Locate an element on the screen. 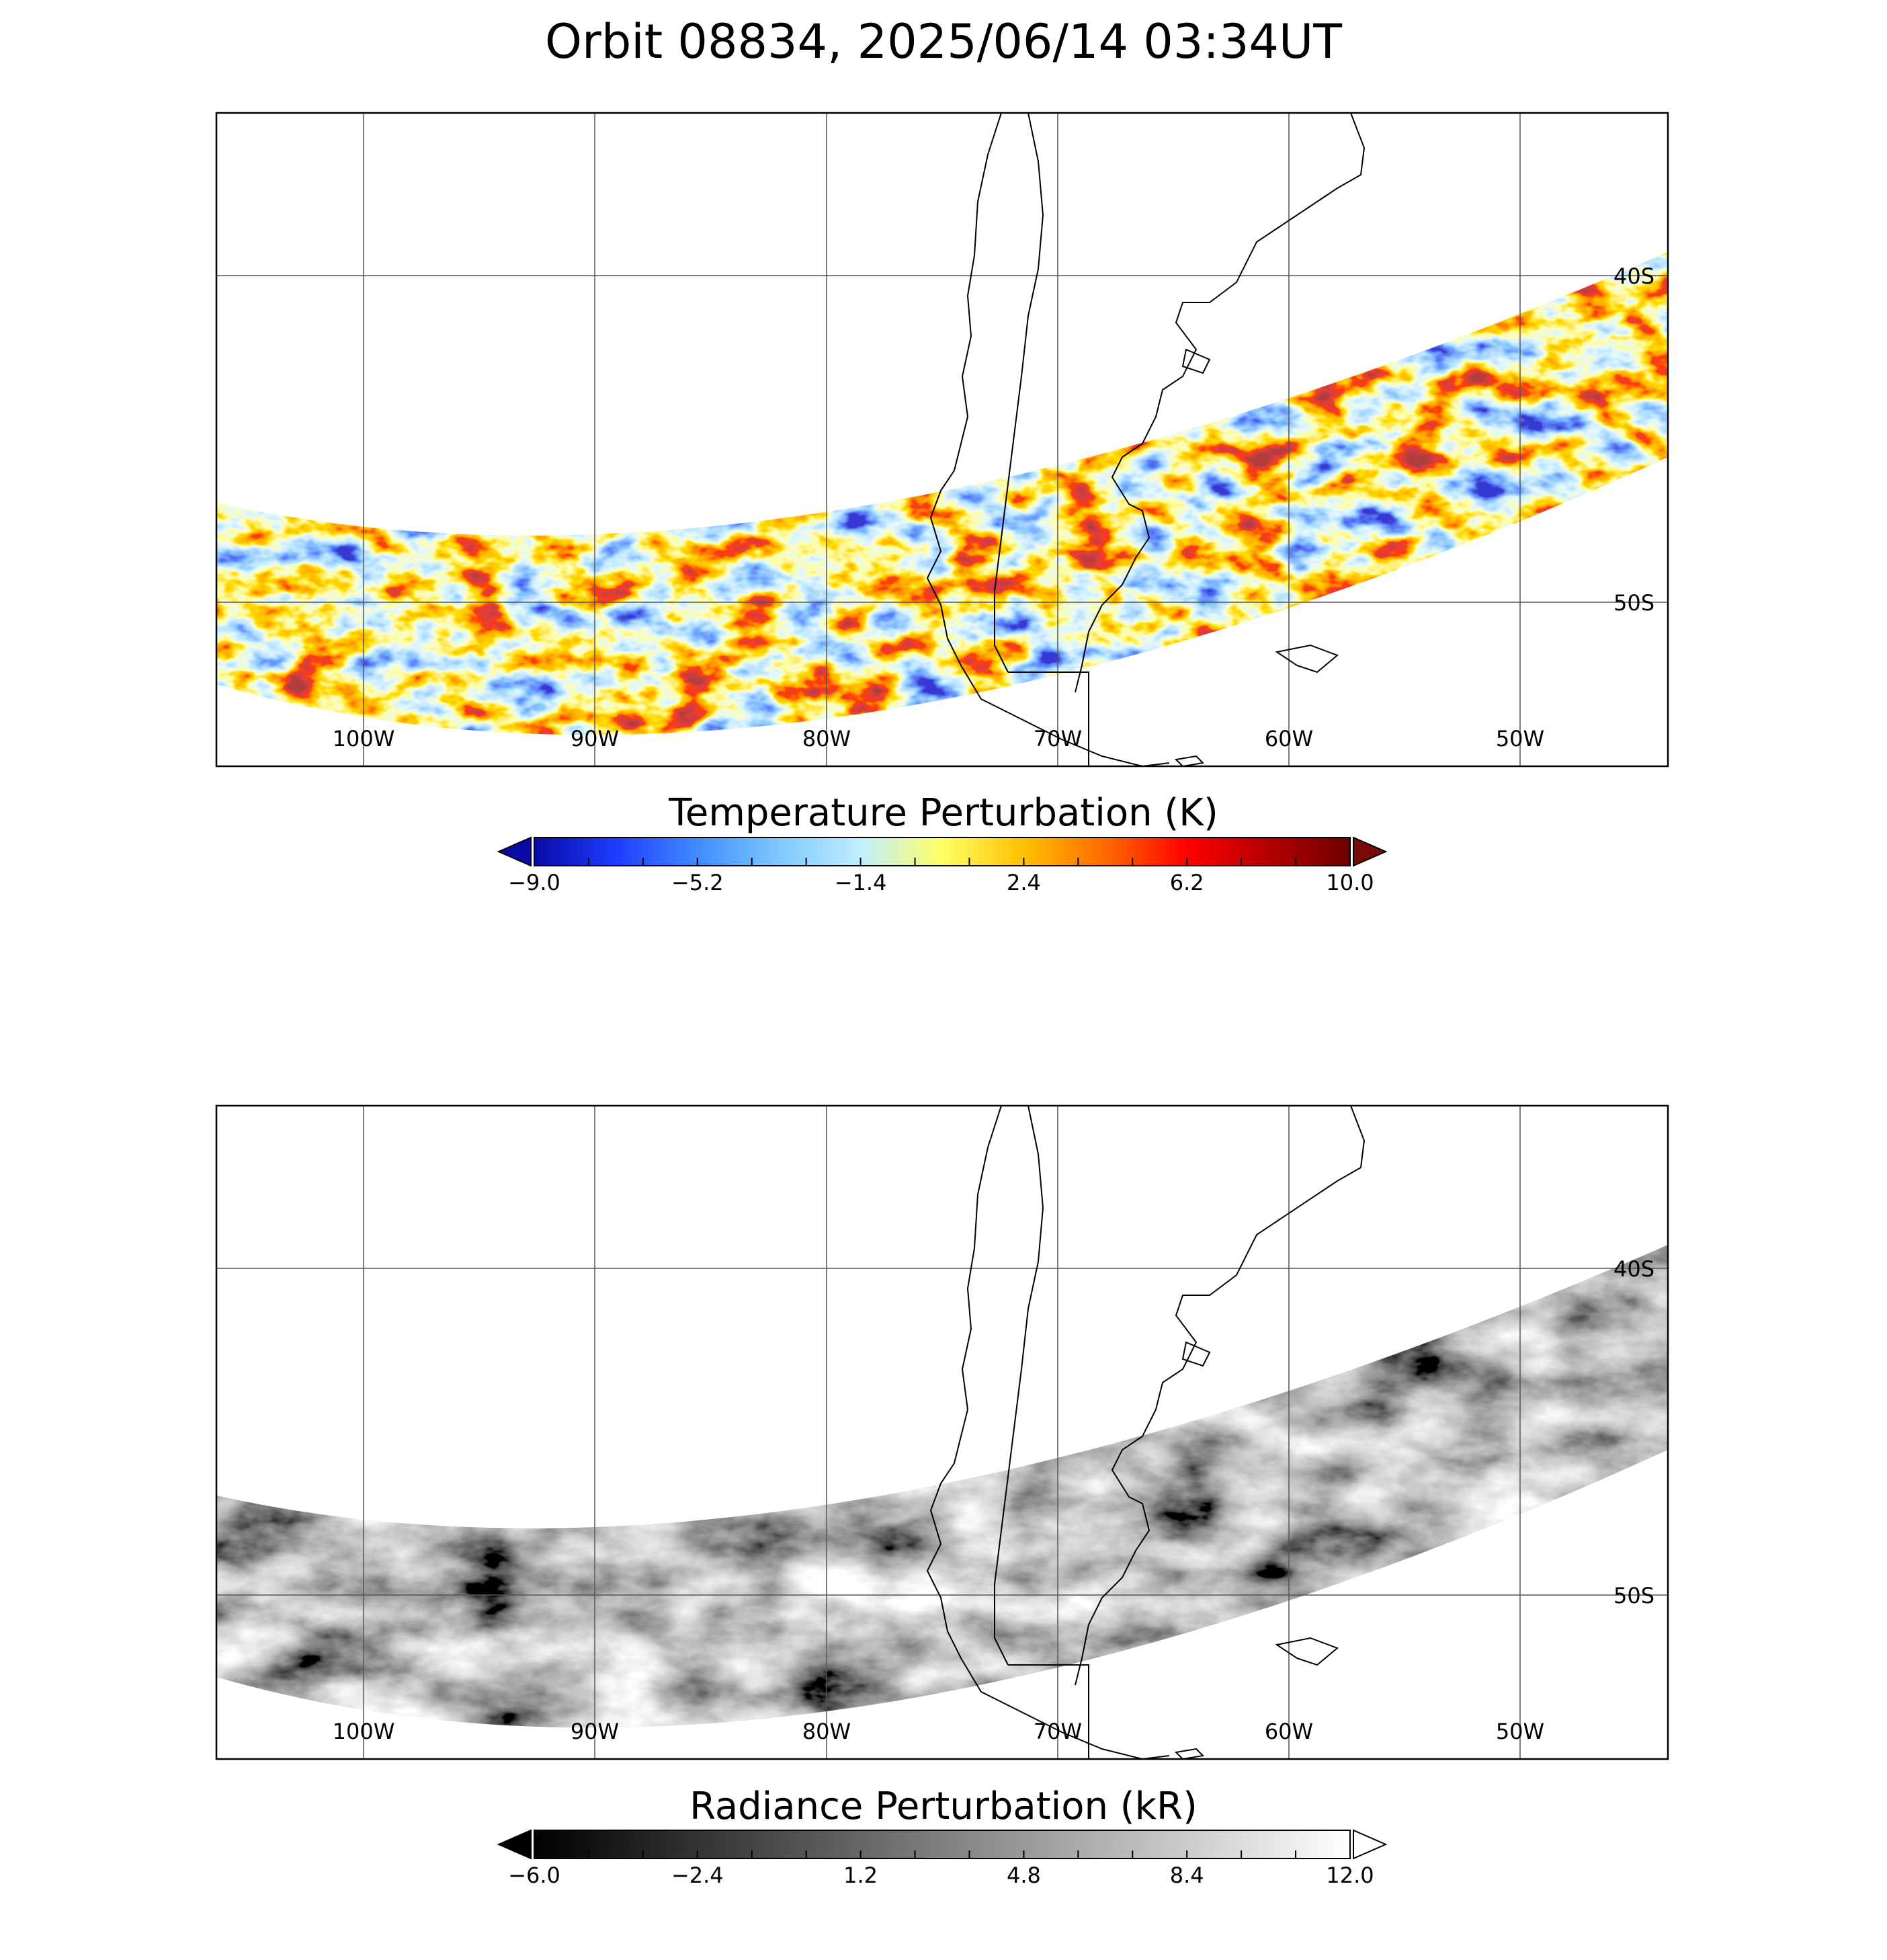  radiance-colorbar-low-extend is located at coordinates (514, 1845).